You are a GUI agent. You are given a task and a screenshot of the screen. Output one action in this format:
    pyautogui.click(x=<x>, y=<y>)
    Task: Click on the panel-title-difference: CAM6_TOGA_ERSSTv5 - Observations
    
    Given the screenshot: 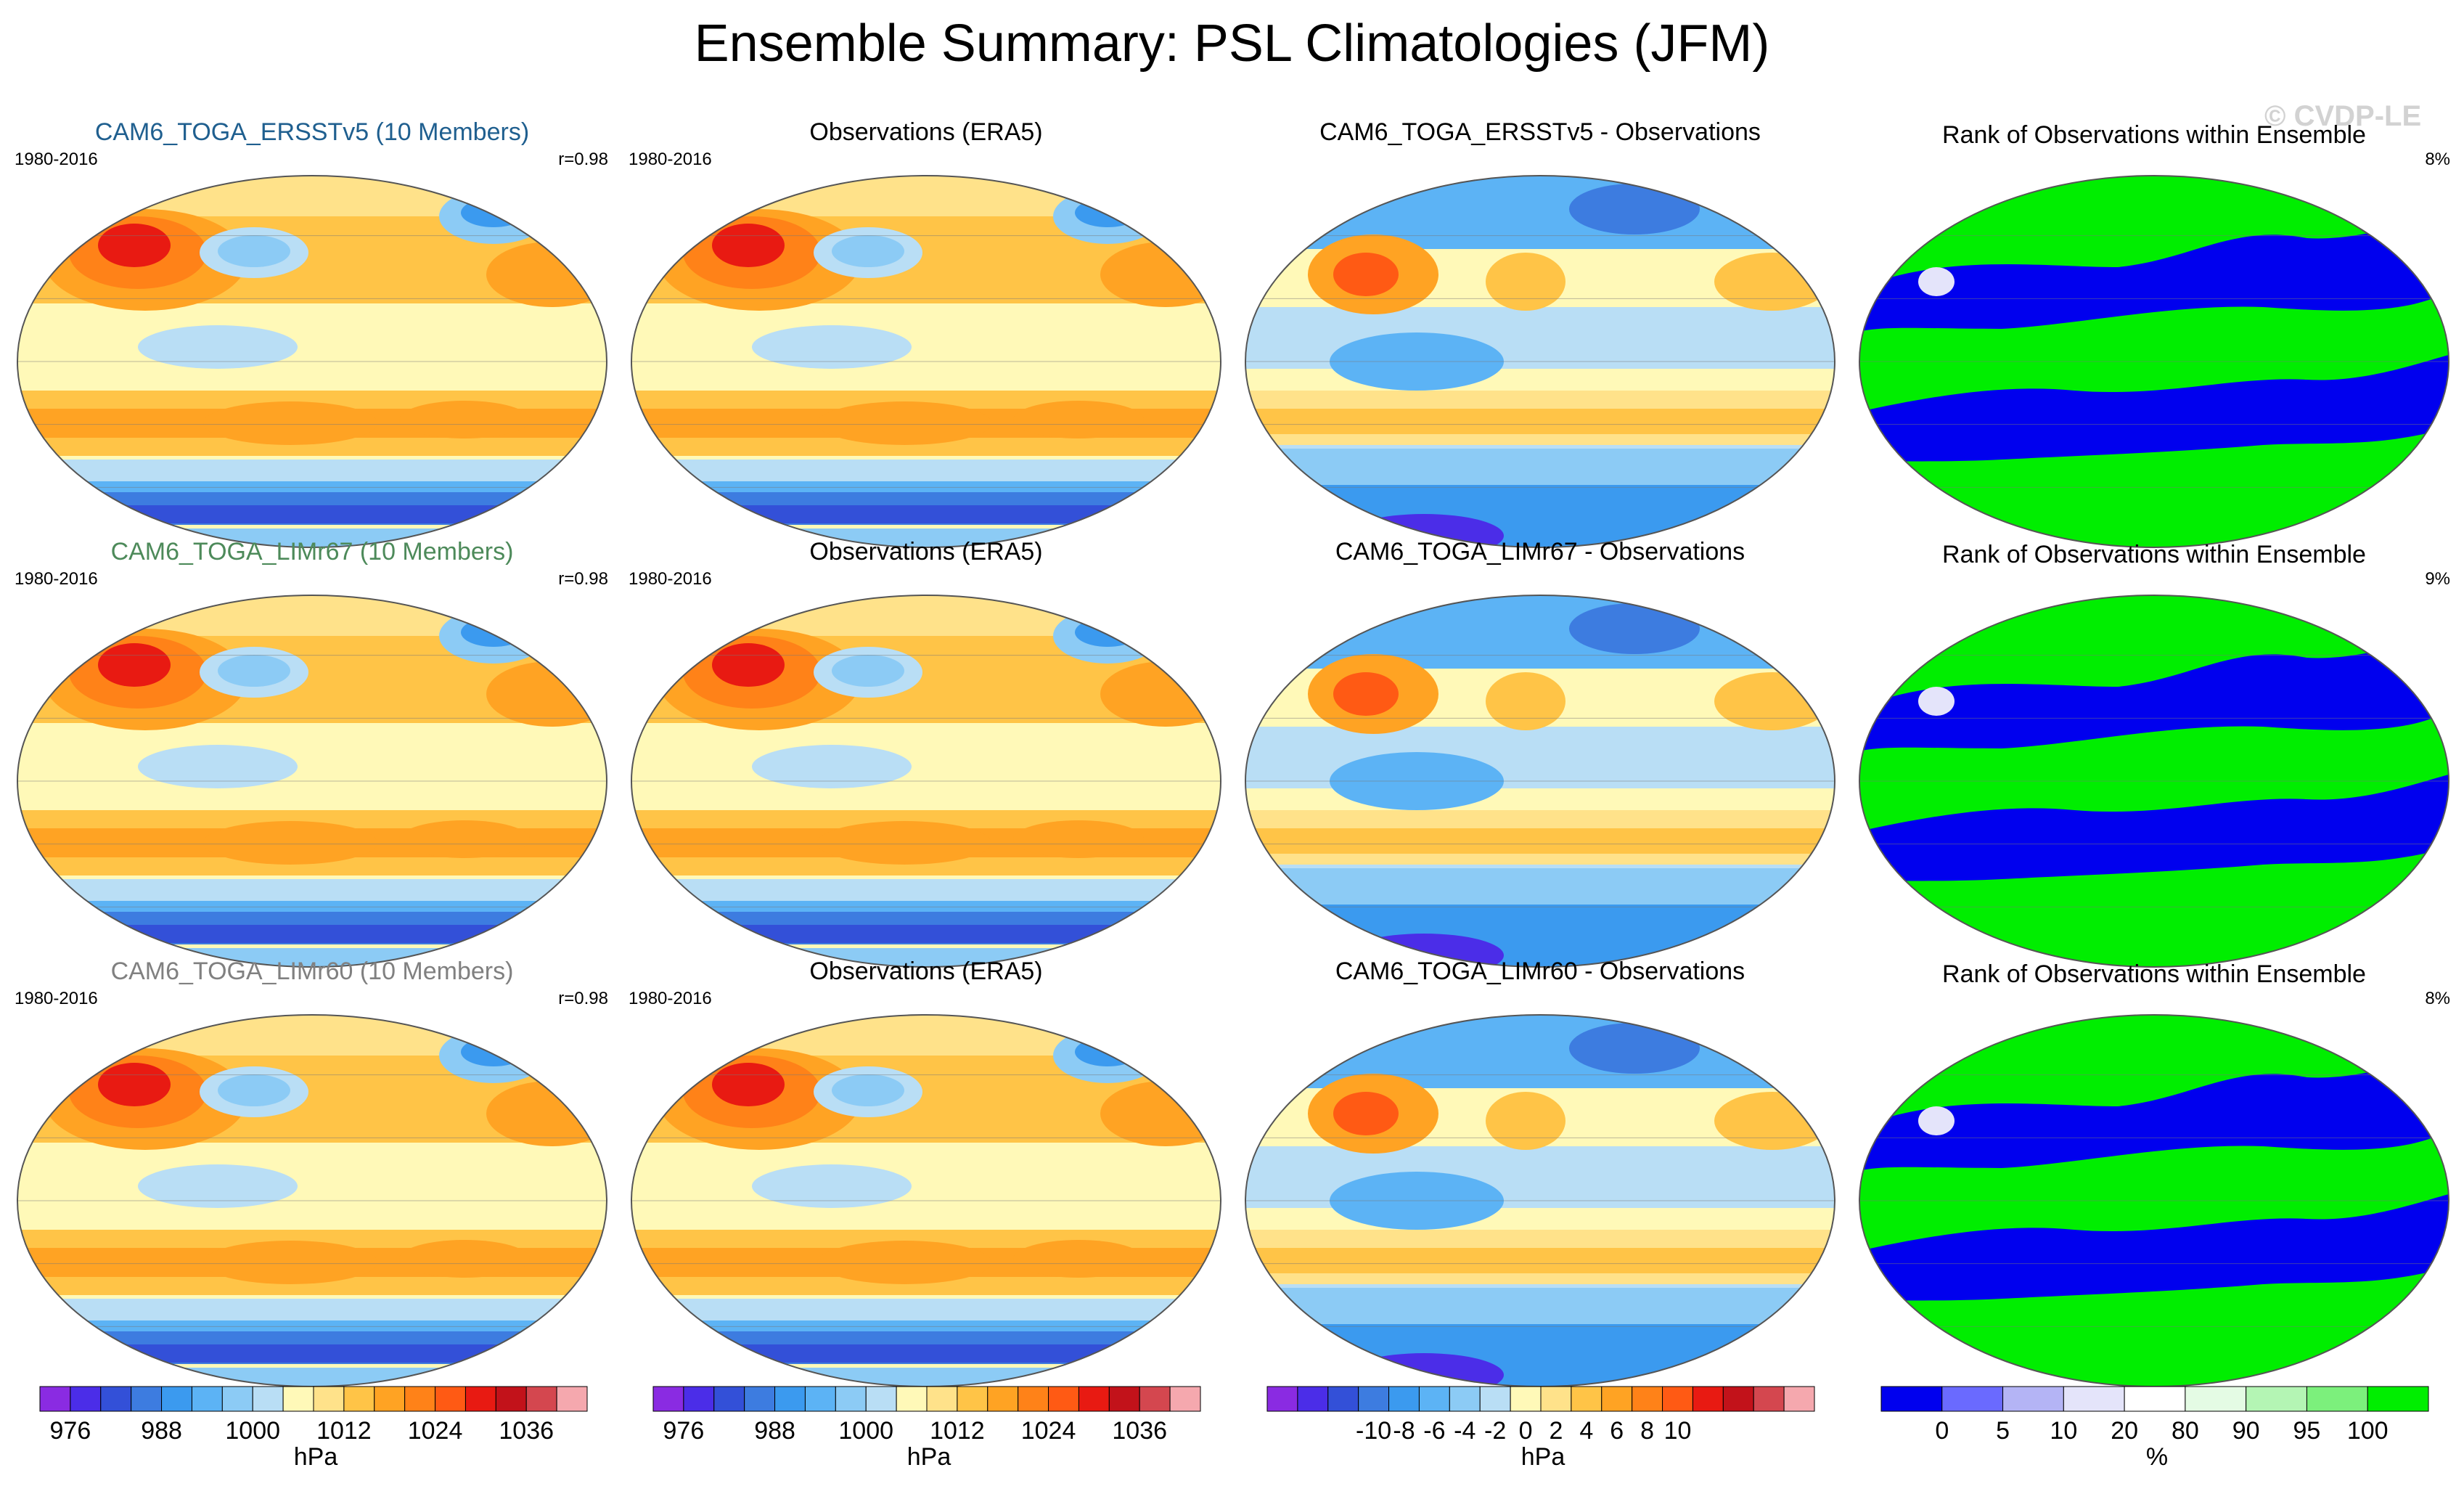 What is the action you would take?
    pyautogui.click(x=1540, y=132)
    